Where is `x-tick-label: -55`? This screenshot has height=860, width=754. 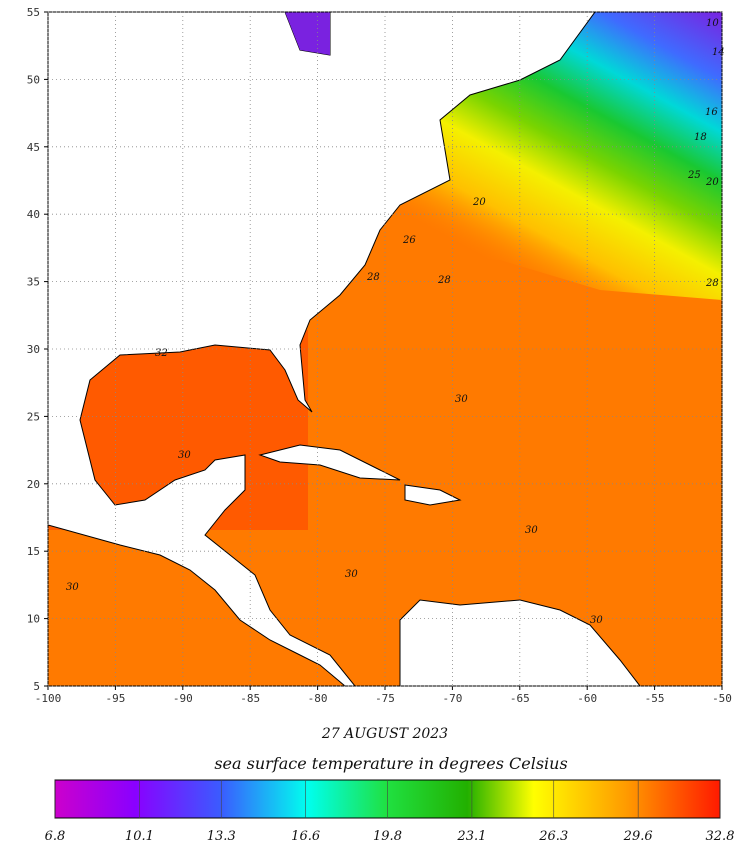 x-tick-label: -55 is located at coordinates (655, 698).